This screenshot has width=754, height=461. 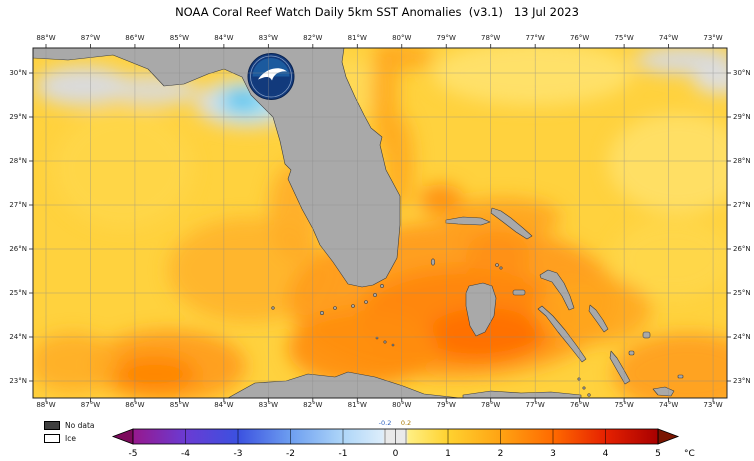 What do you see at coordinates (52, 438) in the screenshot?
I see `ice-swatch` at bounding box center [52, 438].